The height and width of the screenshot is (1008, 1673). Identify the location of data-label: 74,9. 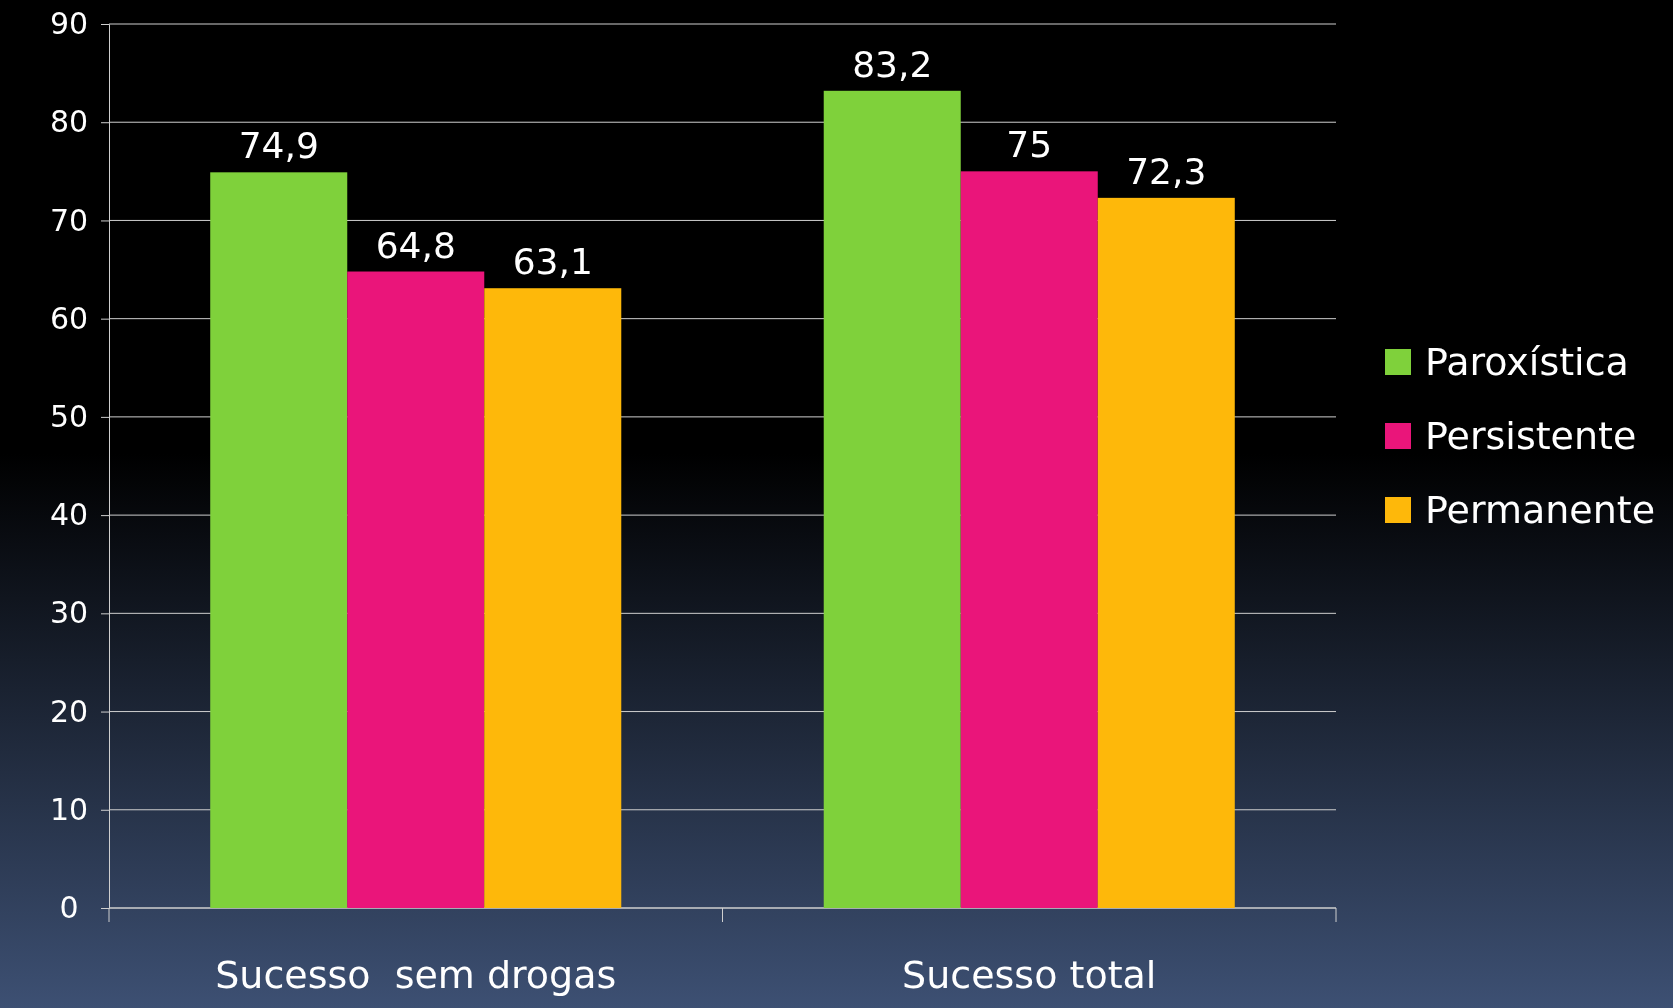
(278, 146).